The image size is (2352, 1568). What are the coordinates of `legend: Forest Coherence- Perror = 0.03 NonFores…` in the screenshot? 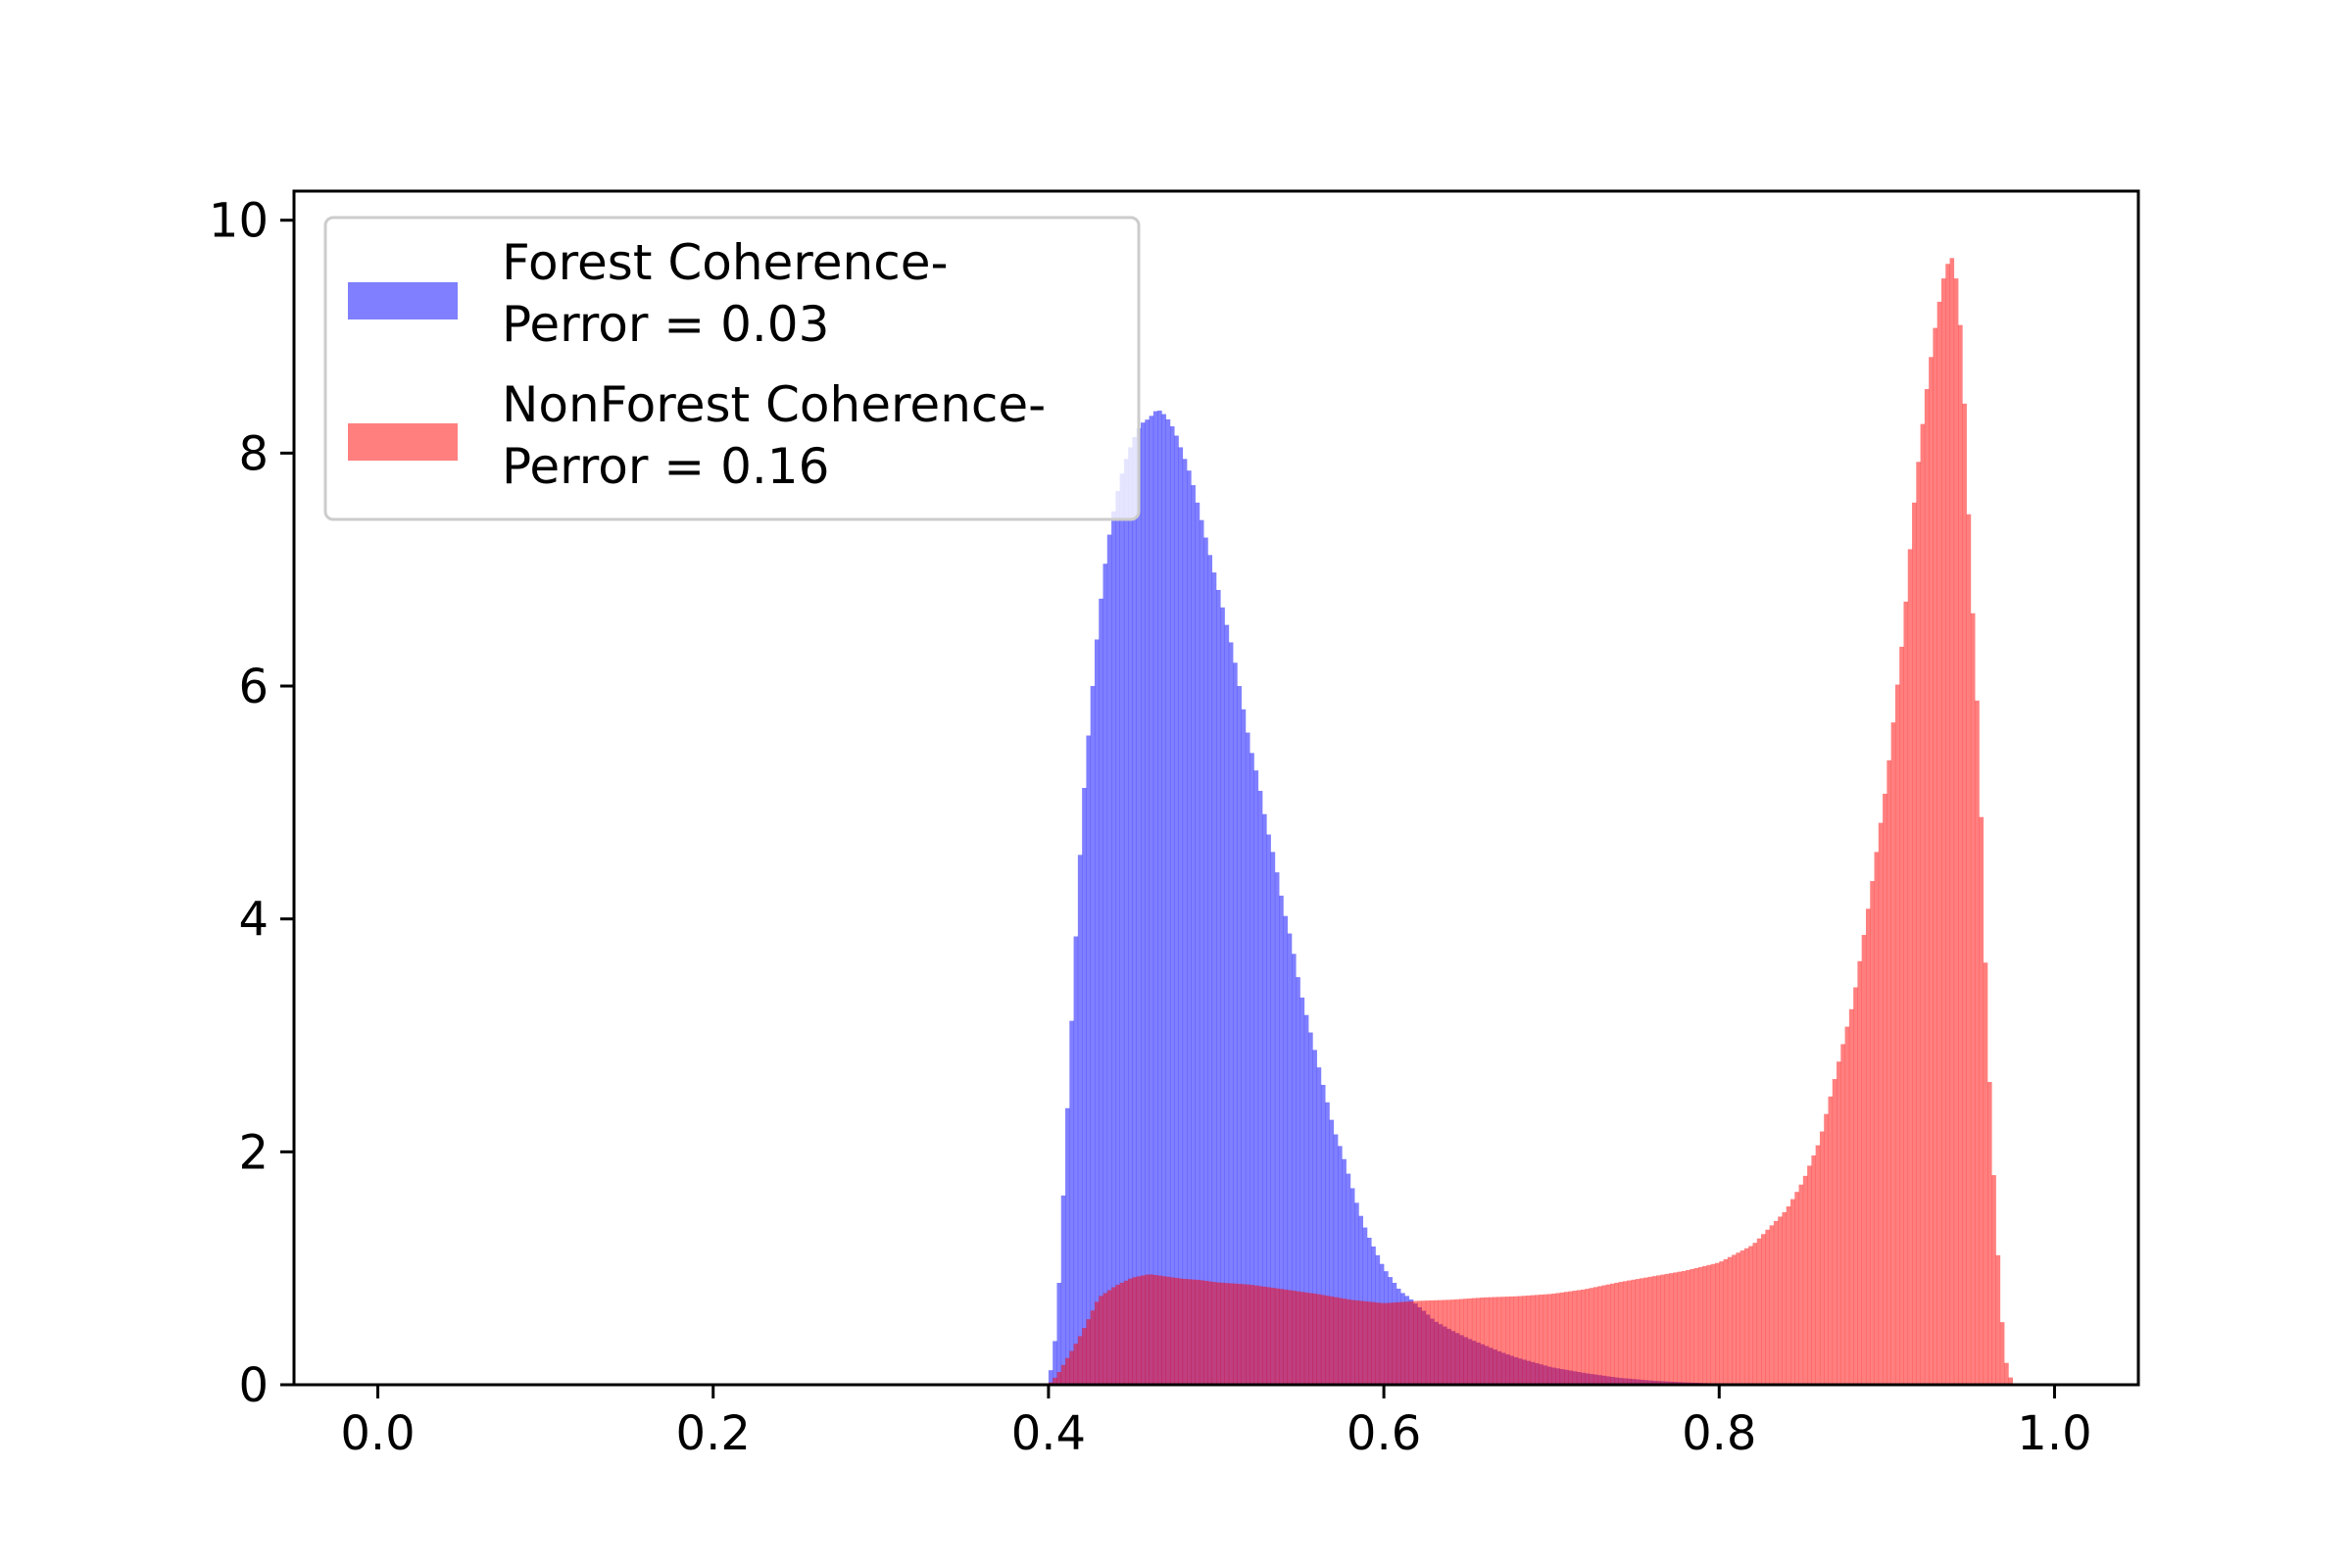 It's located at (732, 368).